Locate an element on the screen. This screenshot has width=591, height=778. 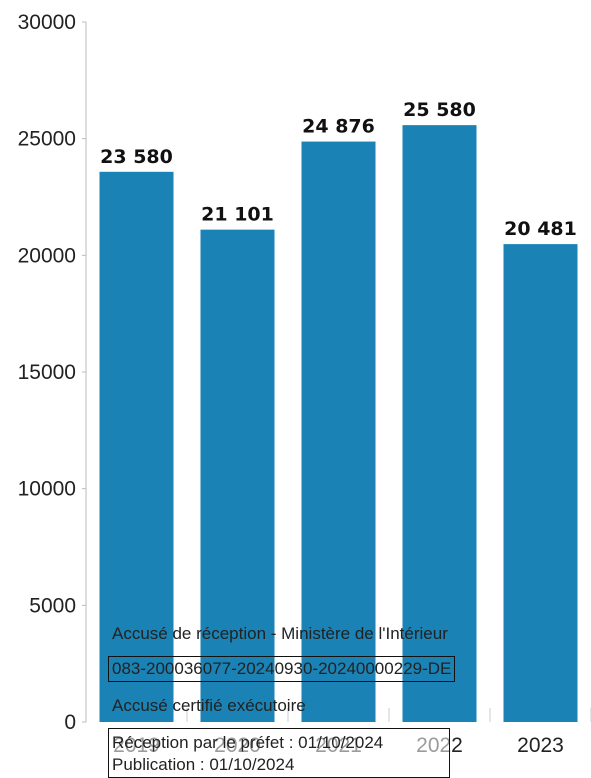
data-label-2020: 21 101 is located at coordinates (237, 215).